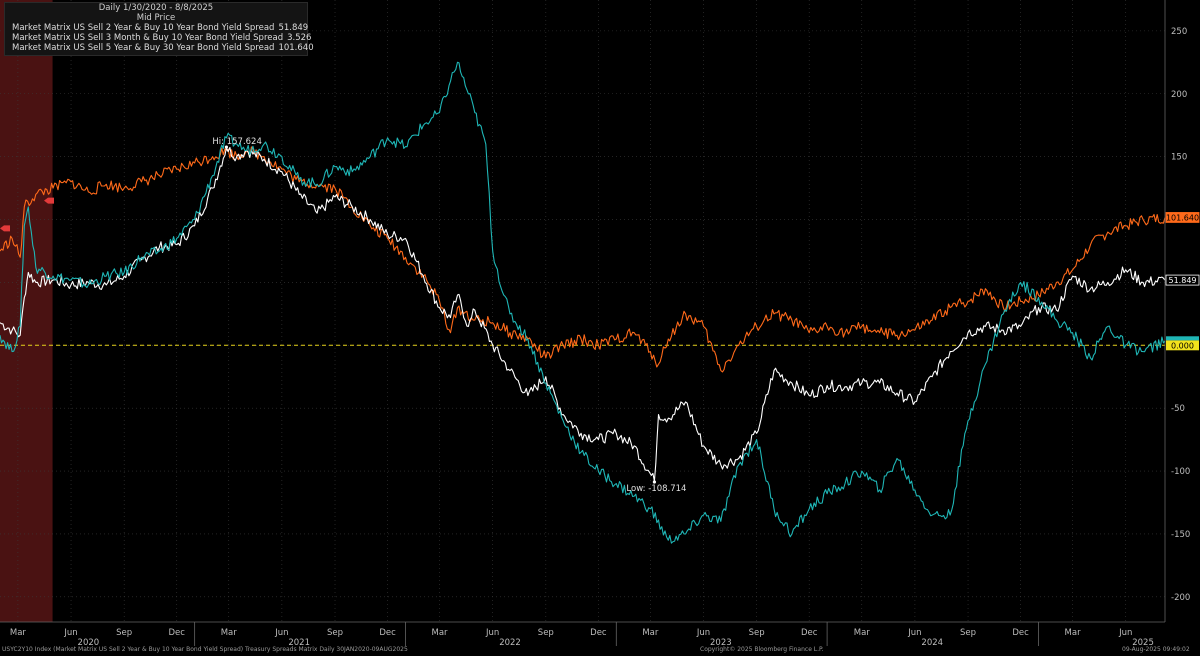 This screenshot has height=656, width=1200. What do you see at coordinates (156, 8) in the screenshot?
I see `legend-header-range: Daily 1/30/2020 - 8/8/2025` at bounding box center [156, 8].